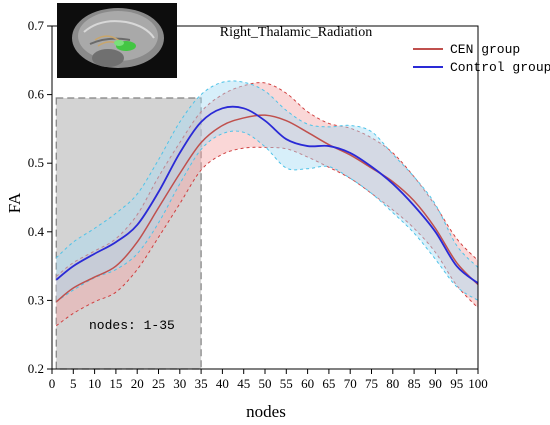 The image size is (550, 425). What do you see at coordinates (201, 383) in the screenshot?
I see `x-tick-label: 35` at bounding box center [201, 383].